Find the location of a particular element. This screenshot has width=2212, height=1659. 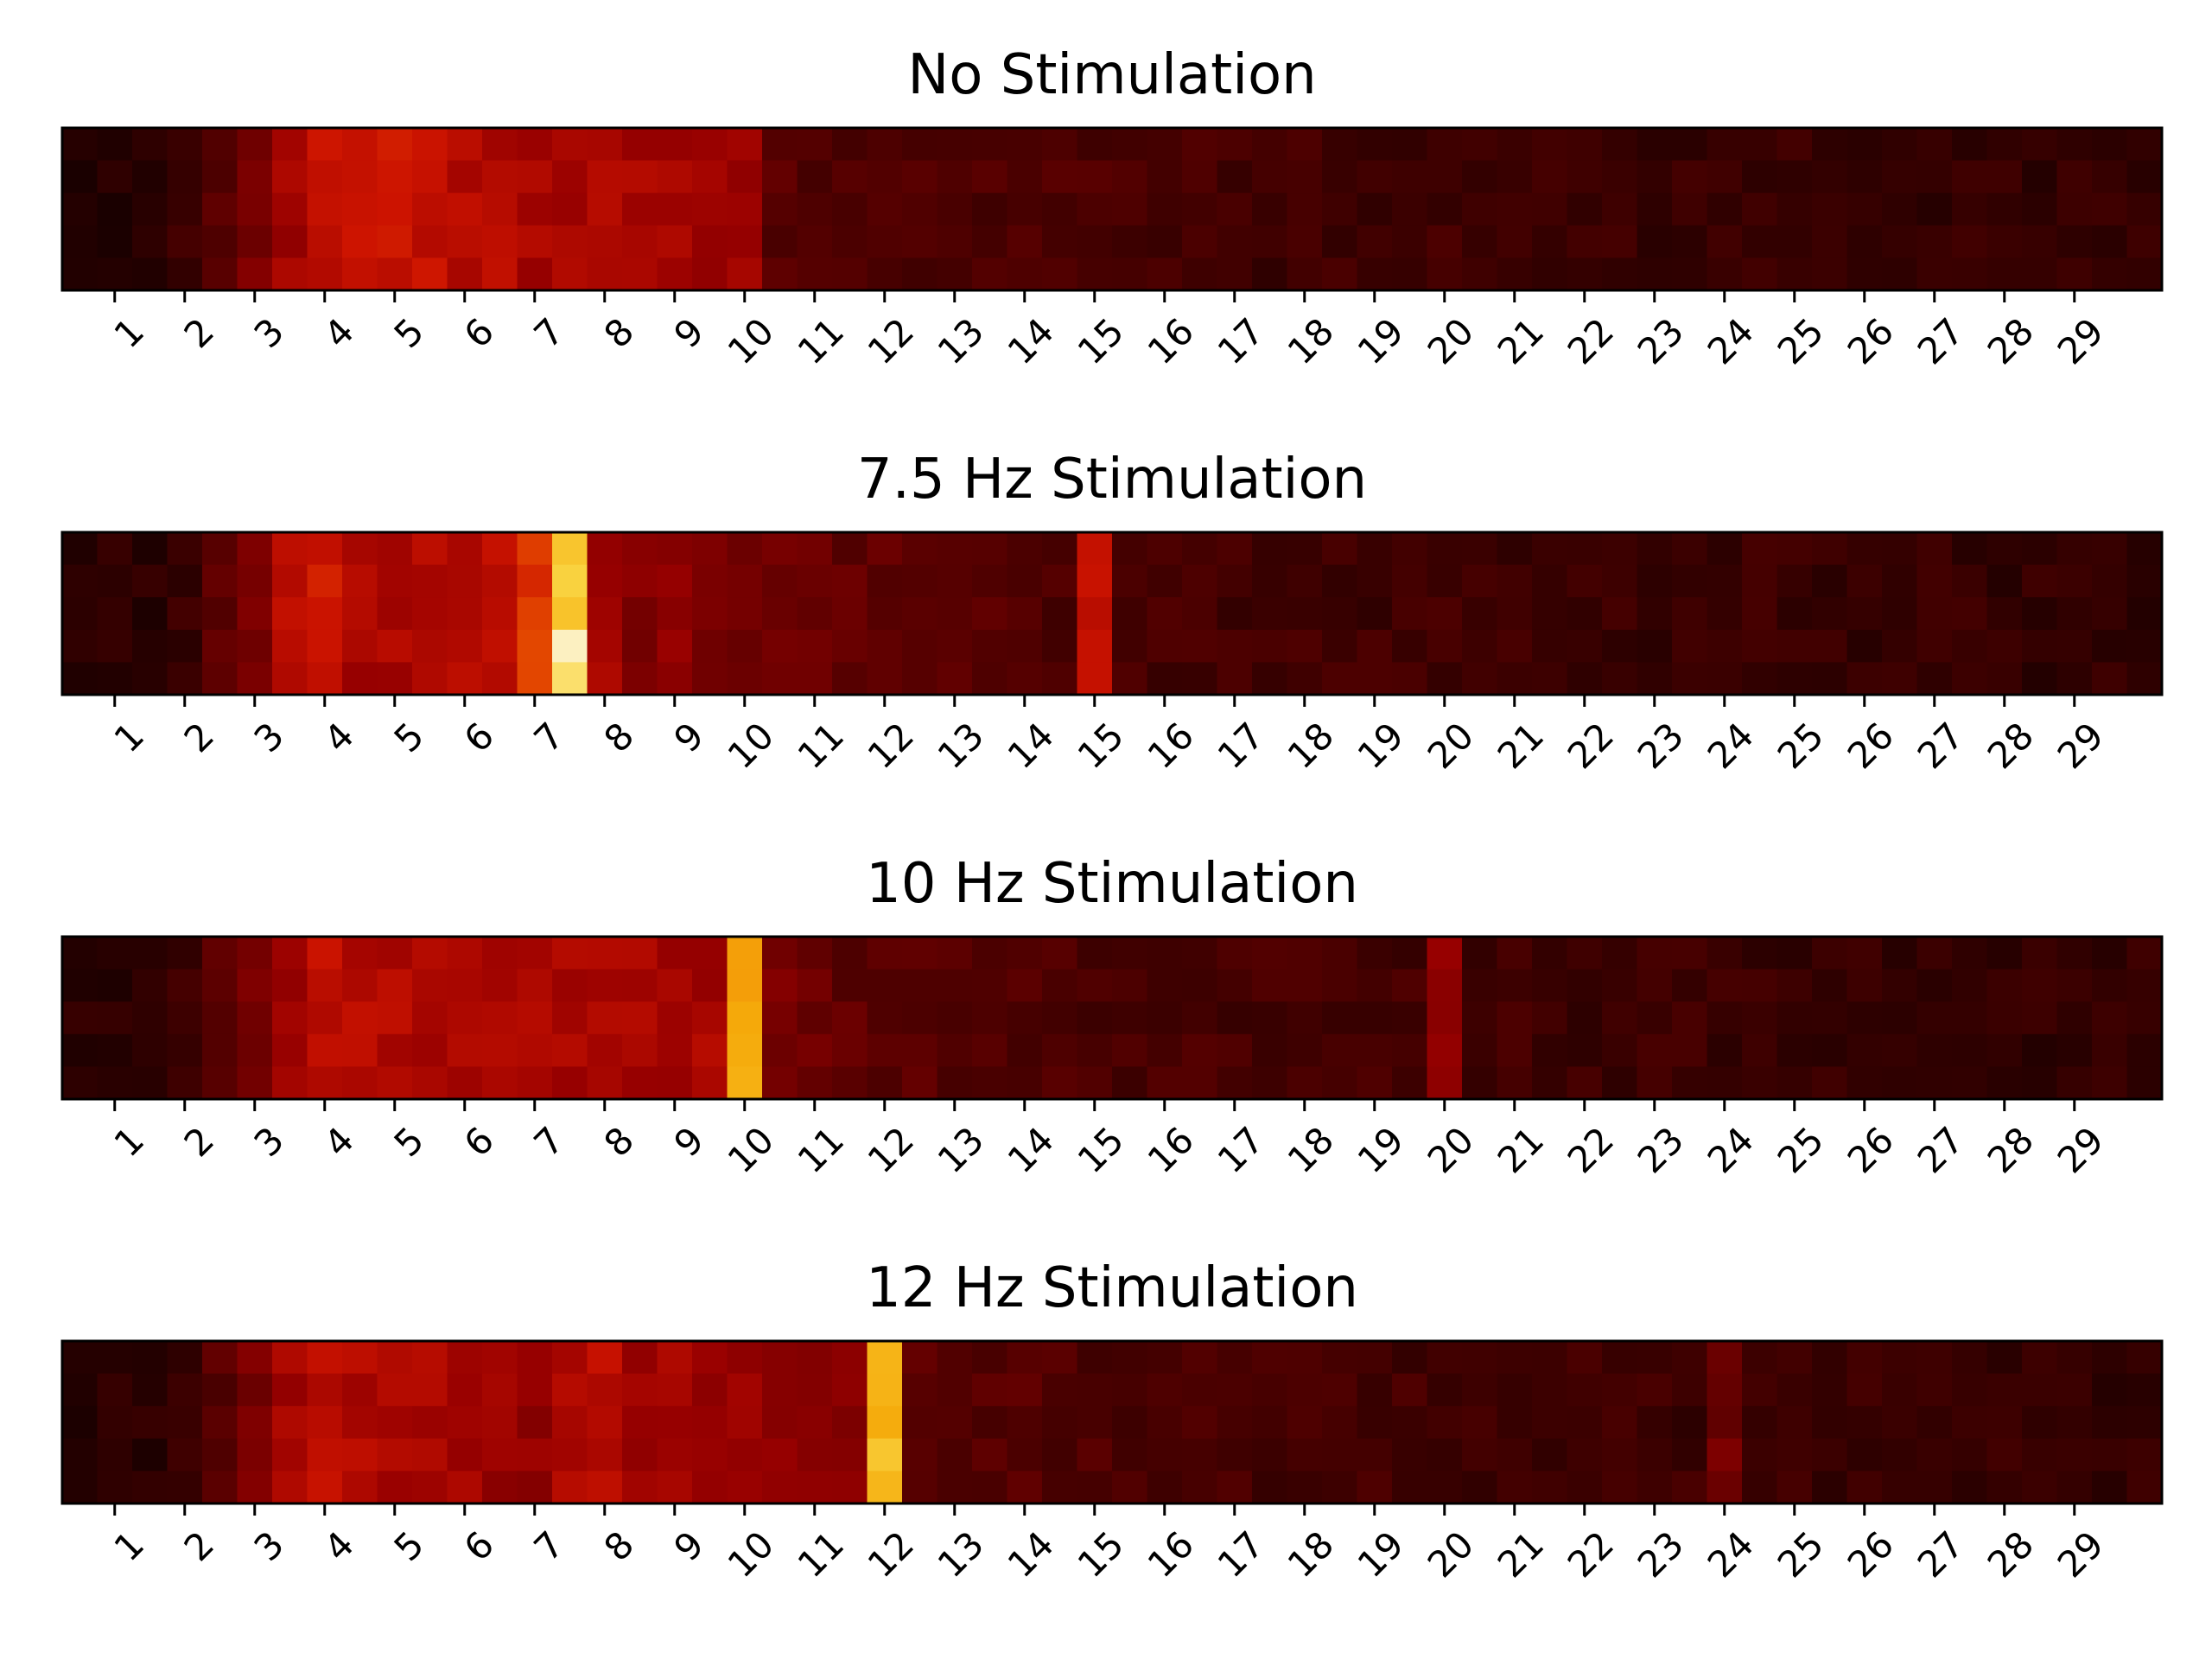

panel-title: 12 Hz Stimulation is located at coordinates (1112, 1288).